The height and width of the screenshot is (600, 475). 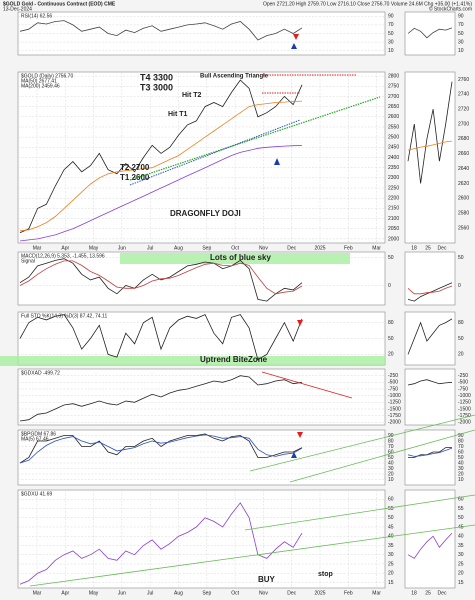 I want to click on y-tick-label: -250, so click(x=393, y=376).